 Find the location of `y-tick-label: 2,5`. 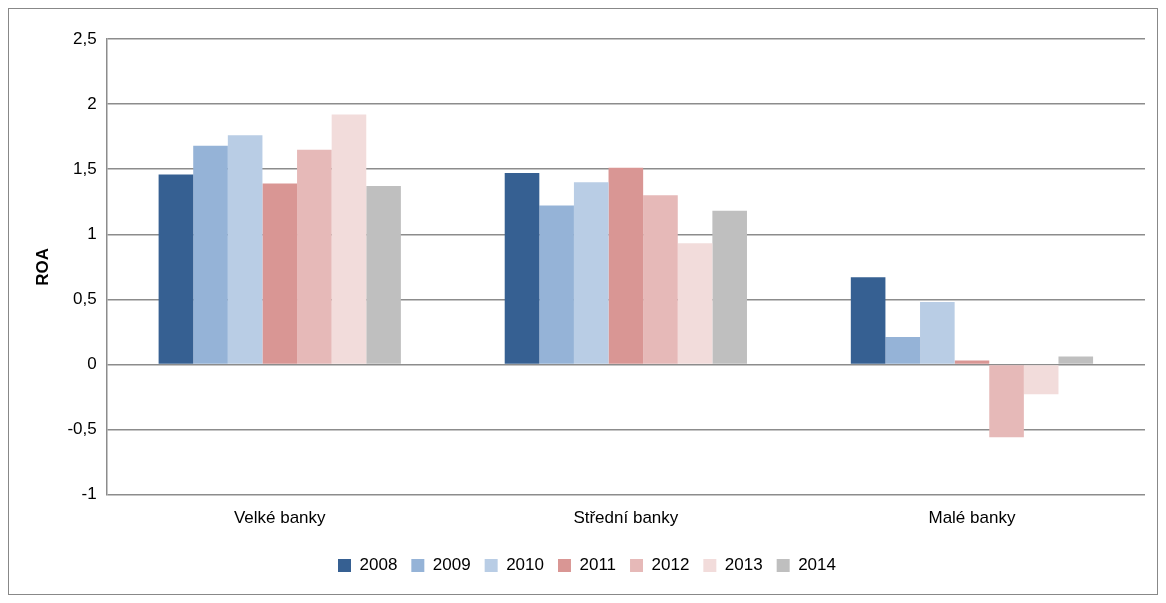

y-tick-label: 2,5 is located at coordinates (85, 38).